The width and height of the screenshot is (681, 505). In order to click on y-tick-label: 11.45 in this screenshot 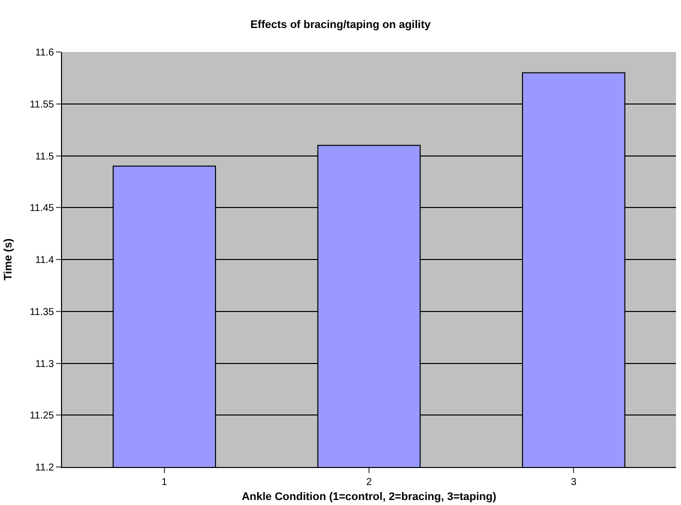, I will do `click(42, 208)`.